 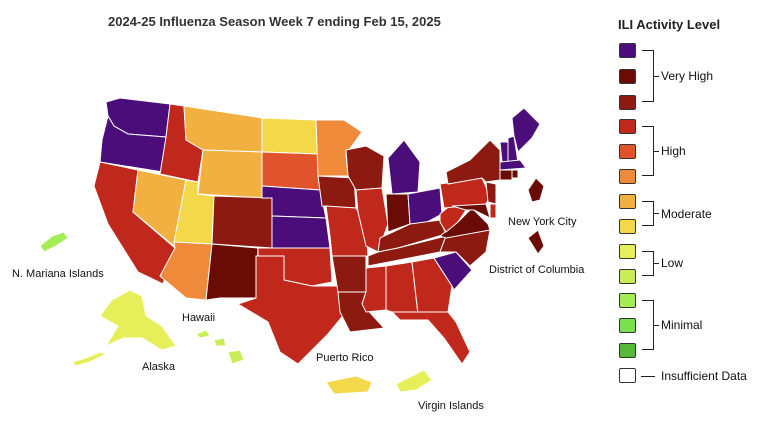 I want to click on state-ri, so click(x=515, y=174).